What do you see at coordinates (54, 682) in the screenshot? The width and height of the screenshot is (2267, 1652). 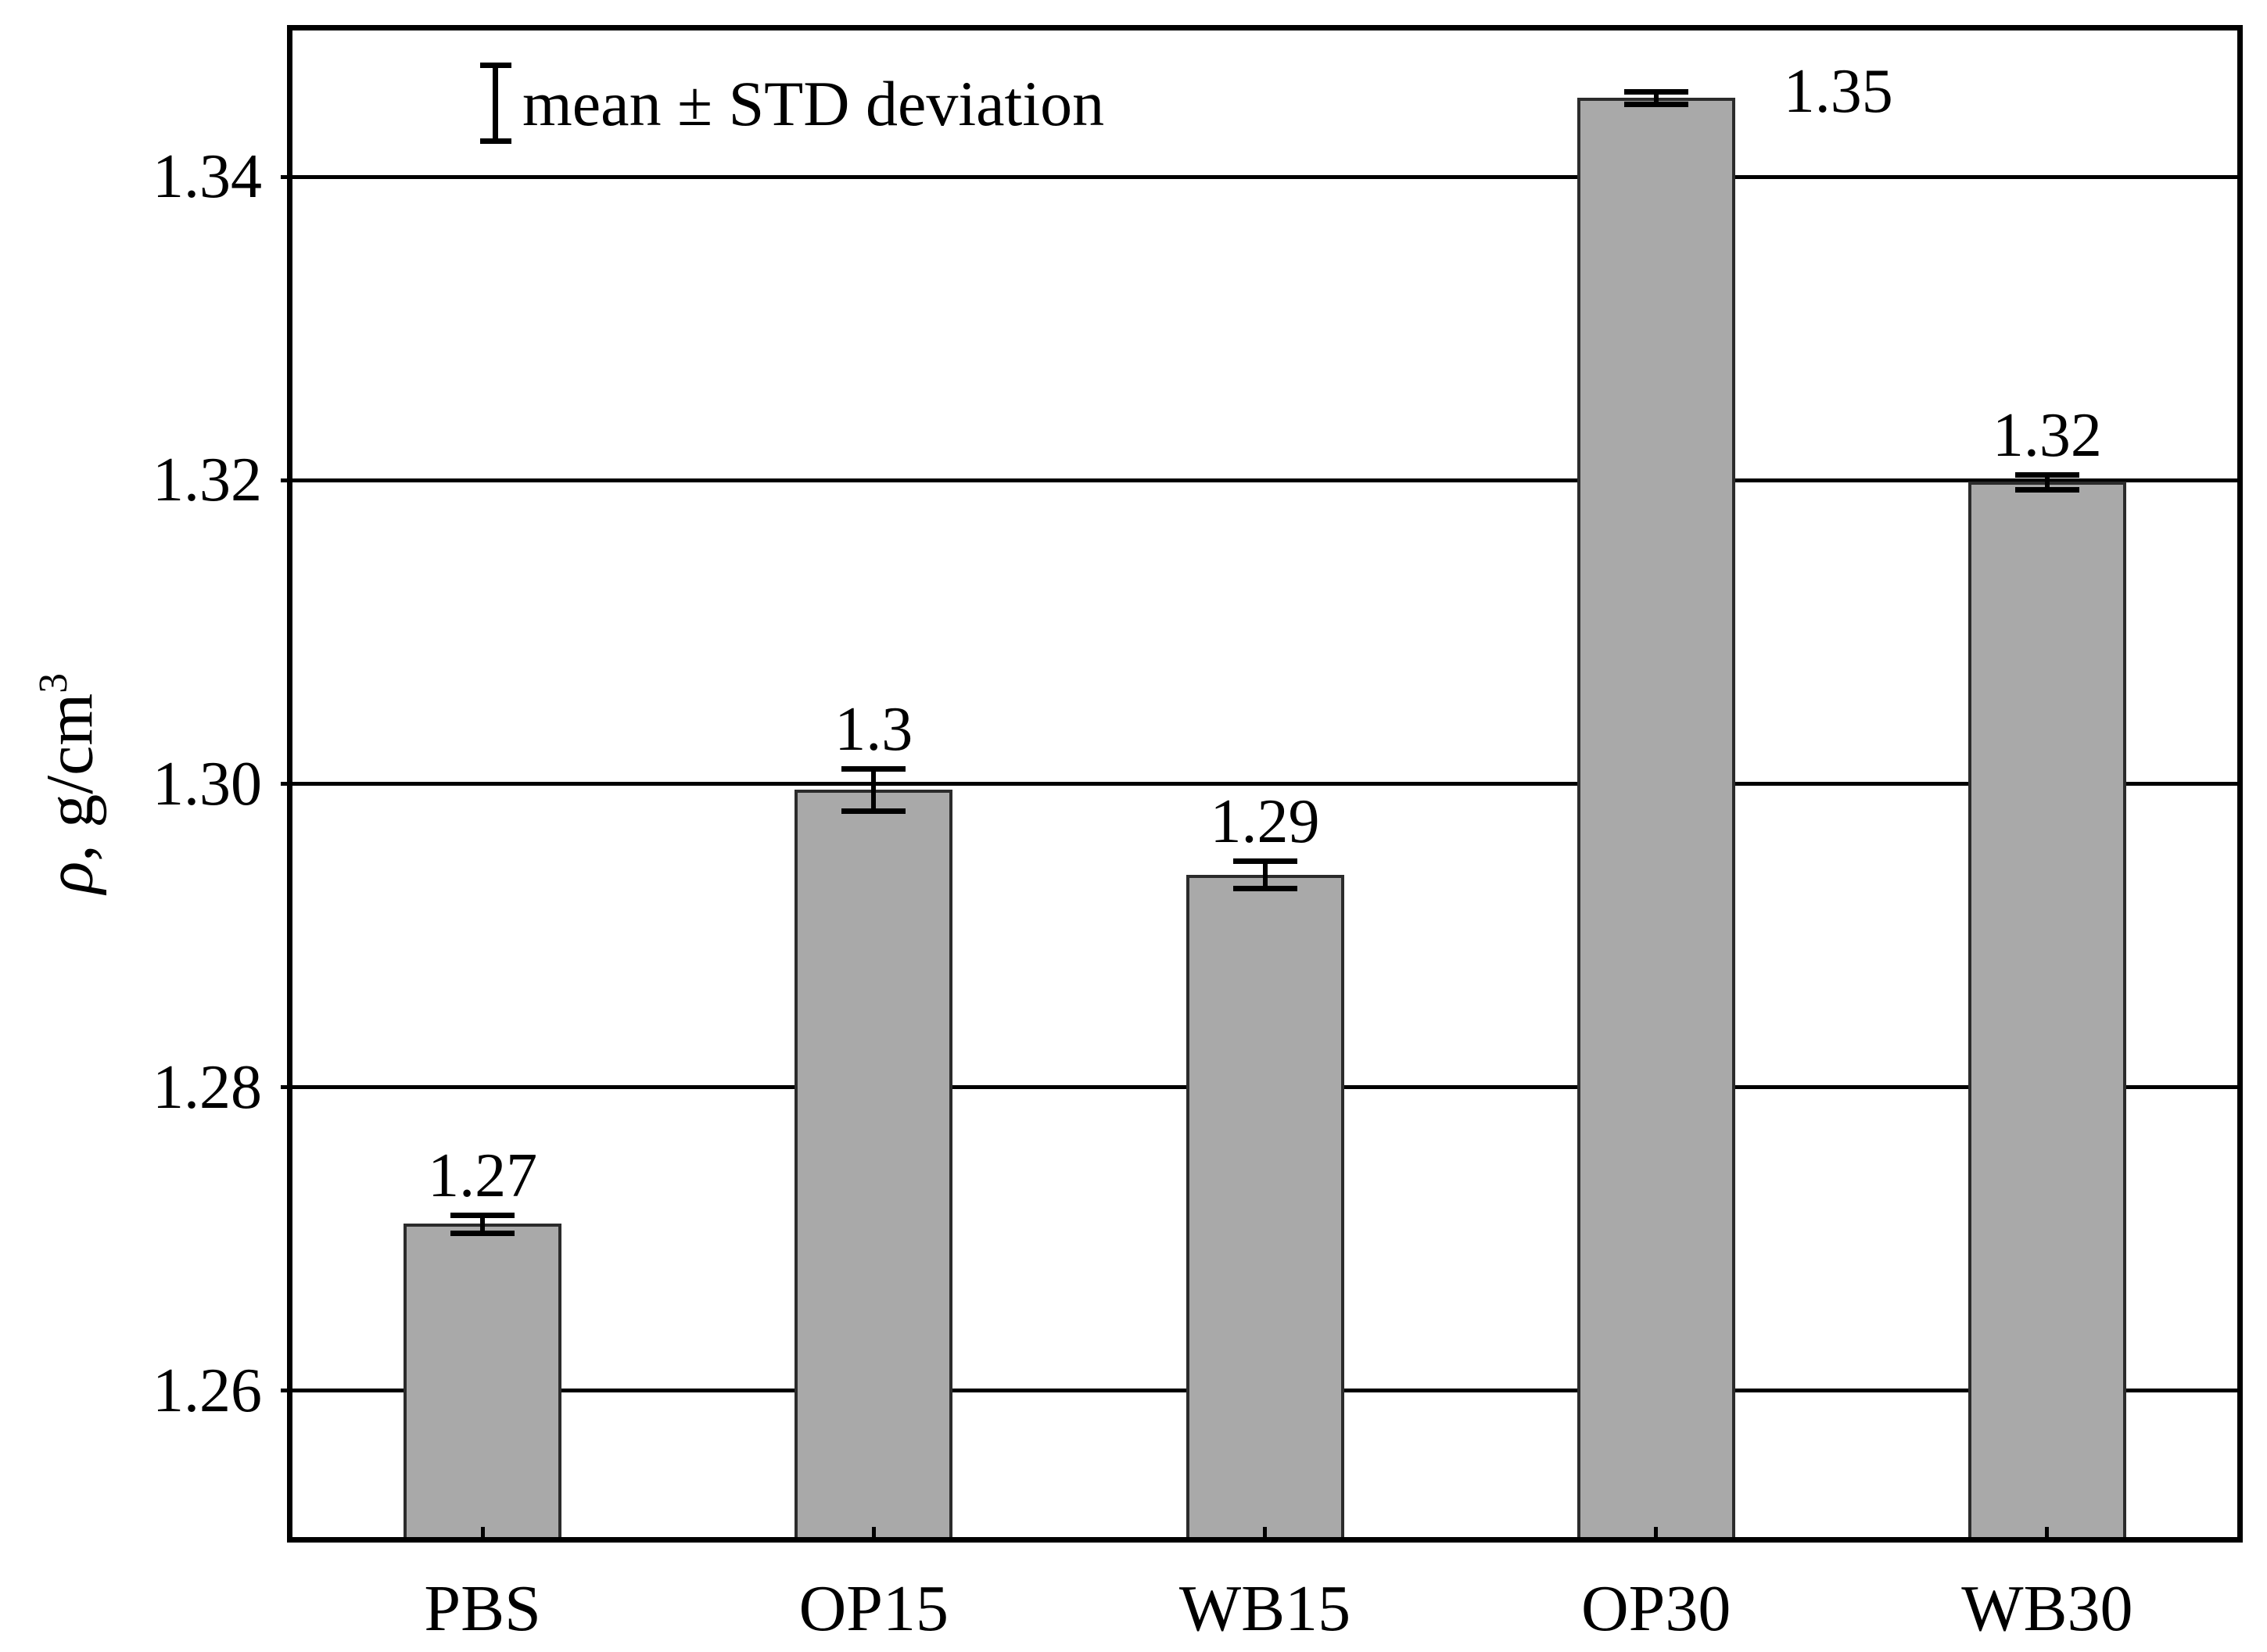 I see `y-axis-title-exponent: 3` at bounding box center [54, 682].